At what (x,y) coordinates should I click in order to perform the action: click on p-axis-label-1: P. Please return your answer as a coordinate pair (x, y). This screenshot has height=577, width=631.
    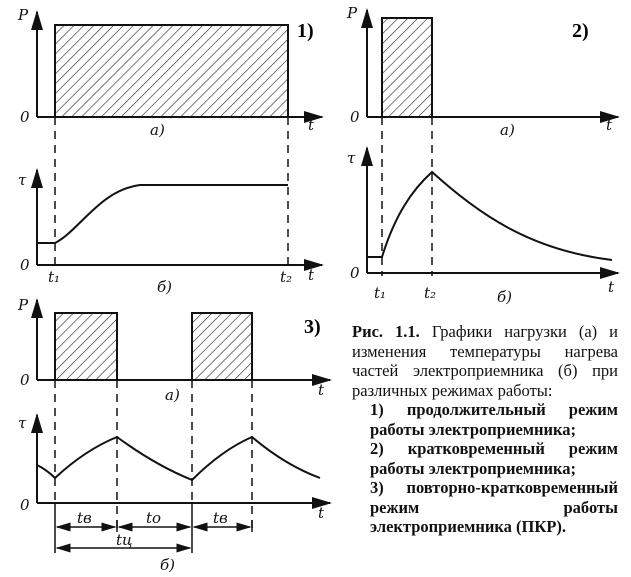
    Looking at the image, I should click on (23, 15).